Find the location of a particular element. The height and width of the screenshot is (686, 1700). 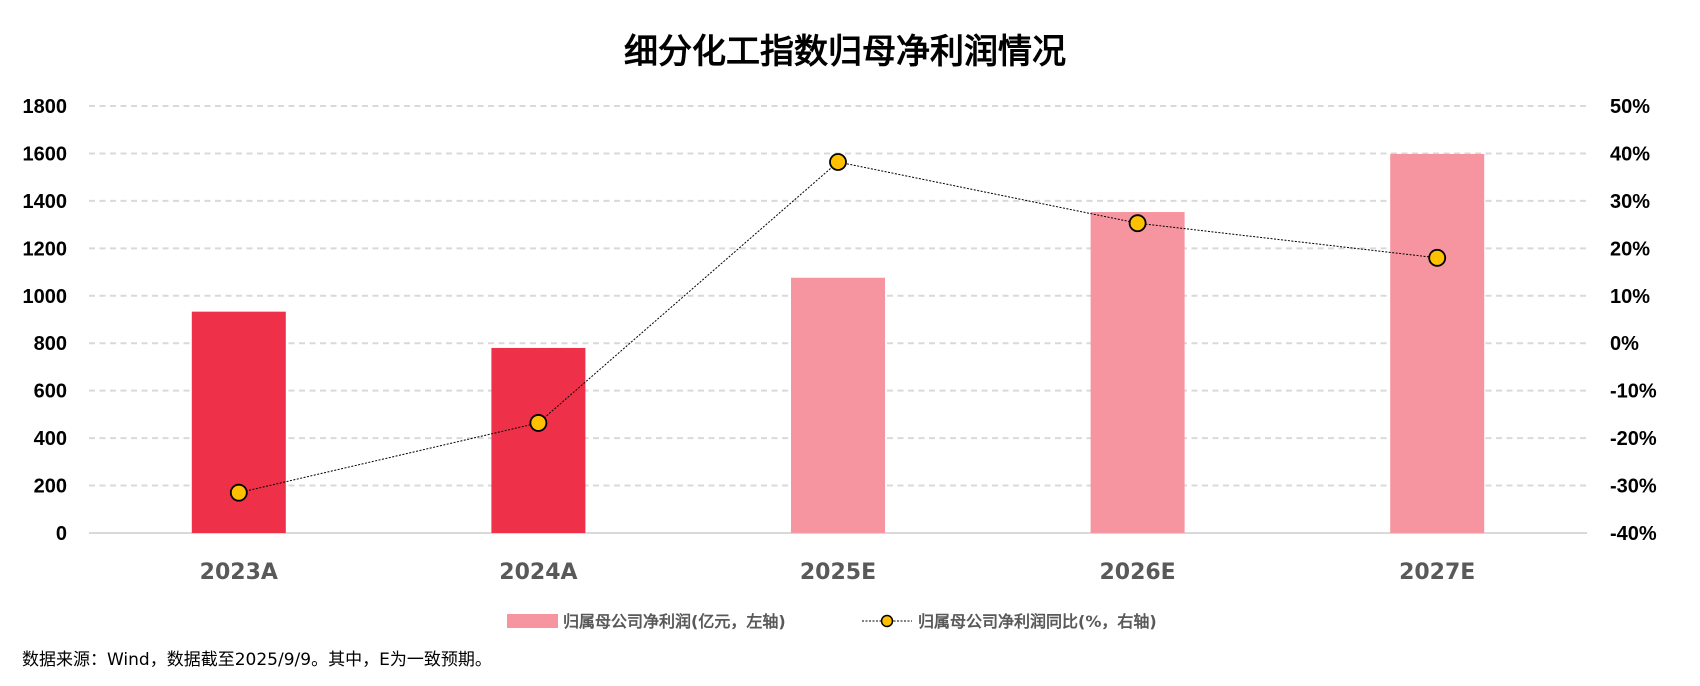

right-tick-label: -40% is located at coordinates (1633, 534).